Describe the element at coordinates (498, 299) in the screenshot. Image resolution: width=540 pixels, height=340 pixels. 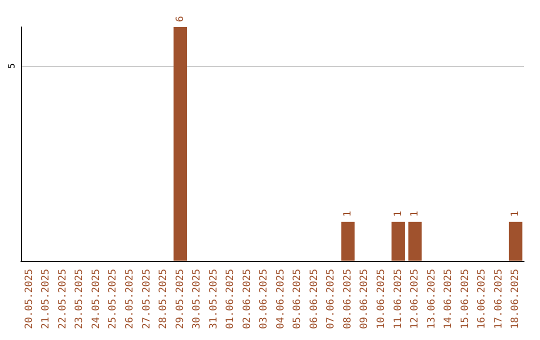
I see `x-tick-label: 17.06.2025` at that location.